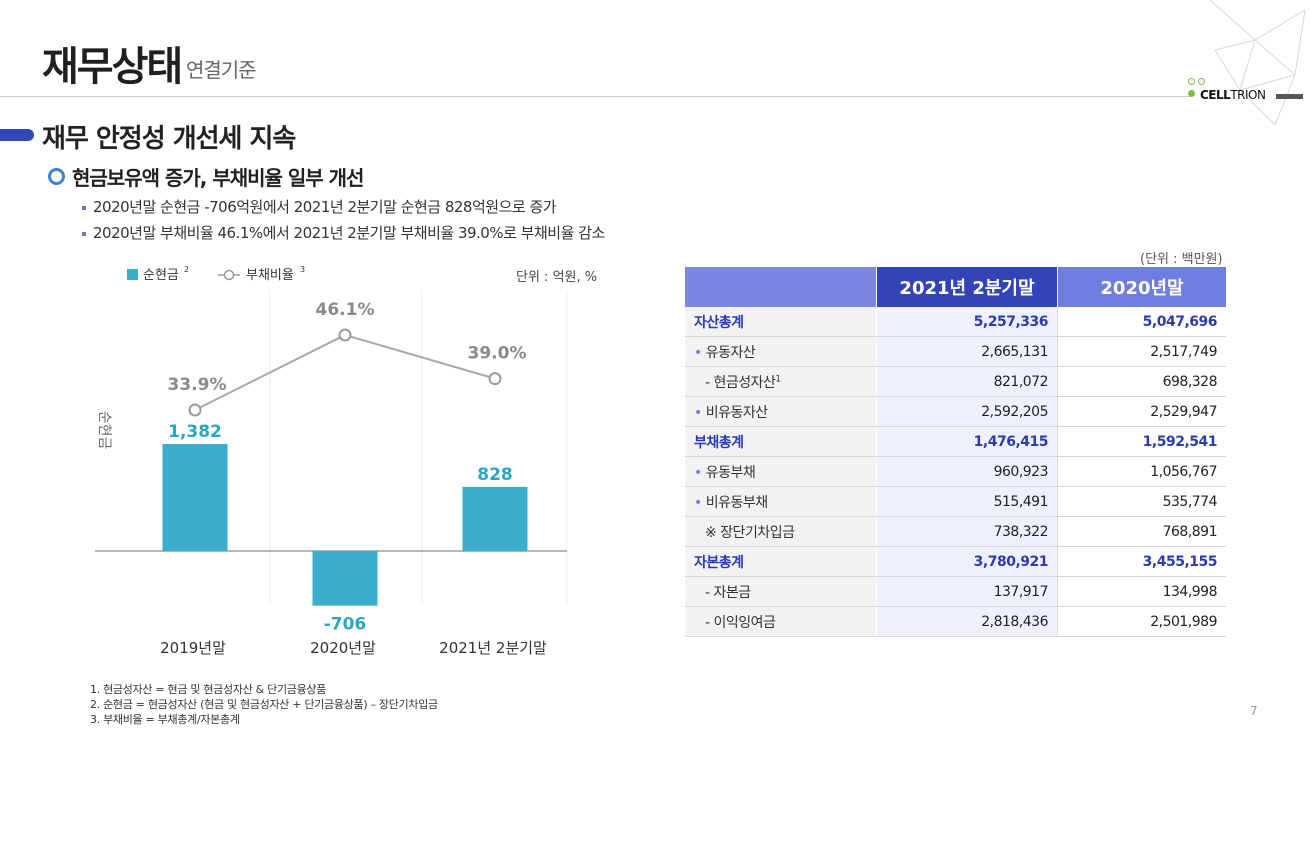 The height and width of the screenshot is (850, 1315). What do you see at coordinates (967, 531) in the screenshot?
I see `value-2021: 738,322` at bounding box center [967, 531].